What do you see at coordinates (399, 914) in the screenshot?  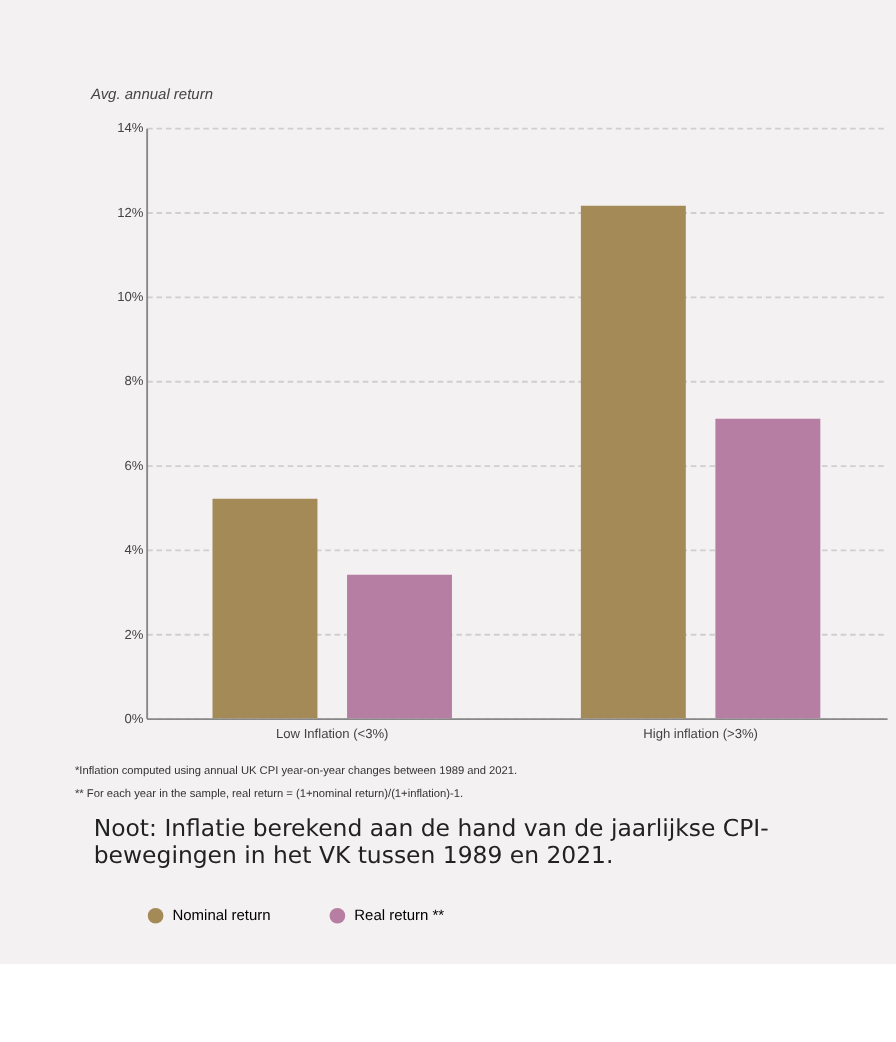 I see `legend-label: Real return **` at bounding box center [399, 914].